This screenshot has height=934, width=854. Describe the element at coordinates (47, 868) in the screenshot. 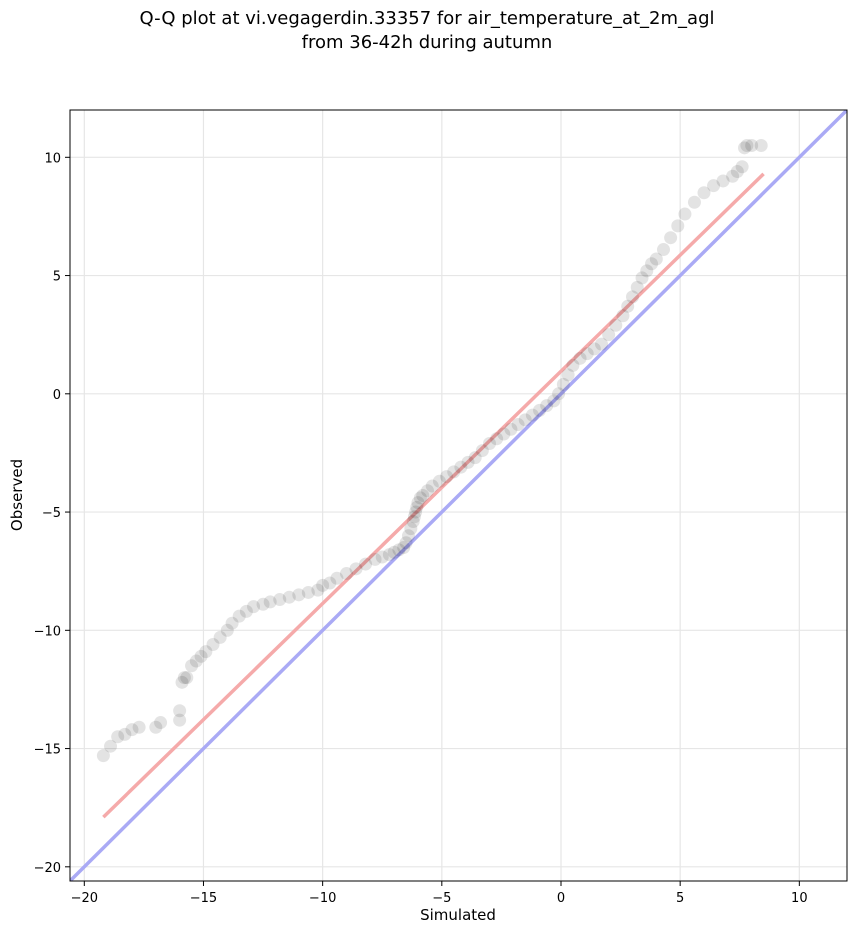

I see `y-tick-label: −20` at that location.